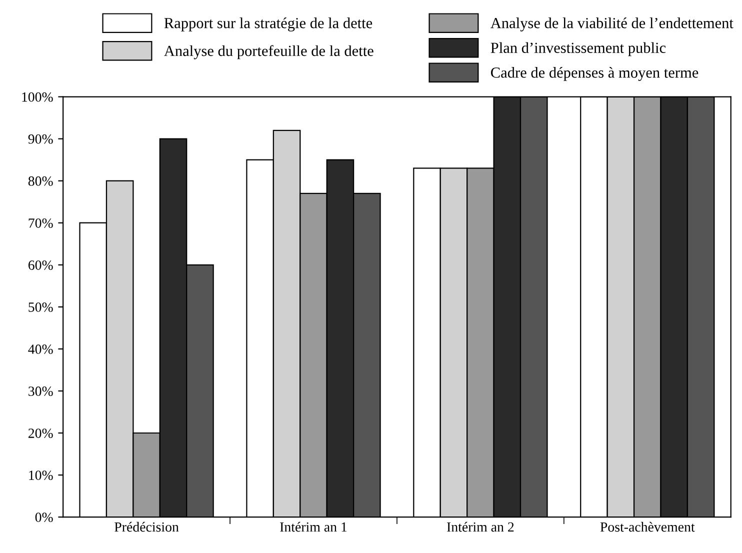 The image size is (742, 553). What do you see at coordinates (40, 265) in the screenshot?
I see `y-tick-label: 60%` at bounding box center [40, 265].